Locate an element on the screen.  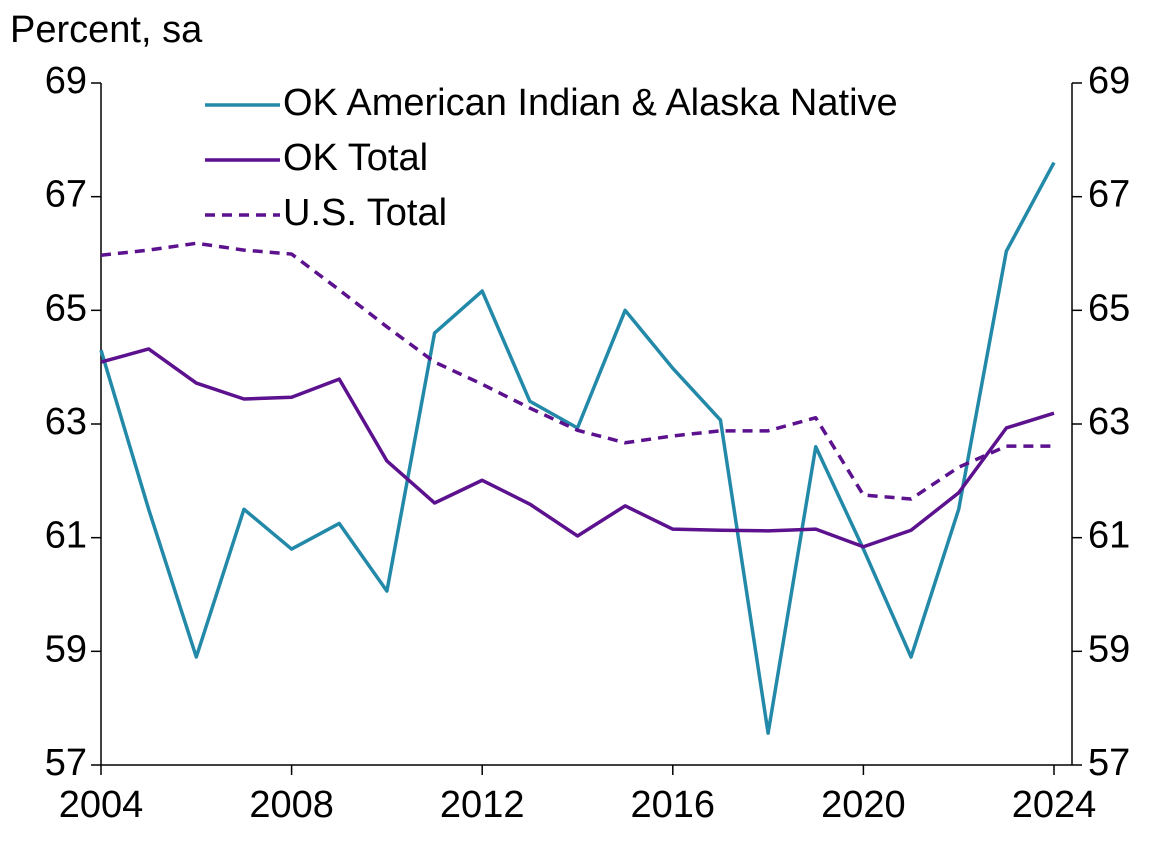
y-axis-label: Percent, sa is located at coordinates (106, 30).